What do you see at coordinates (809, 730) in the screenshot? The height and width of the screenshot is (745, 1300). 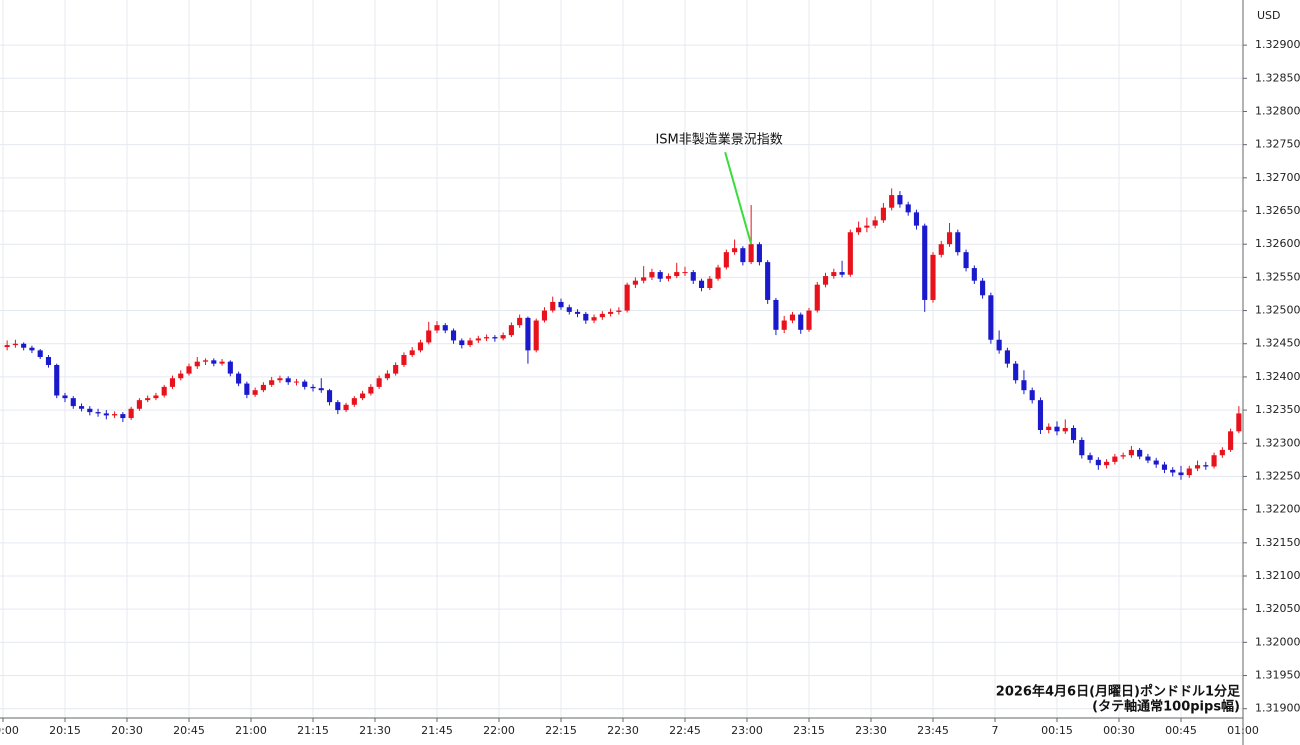 I see `x-tick-label: 23:15` at bounding box center [809, 730].